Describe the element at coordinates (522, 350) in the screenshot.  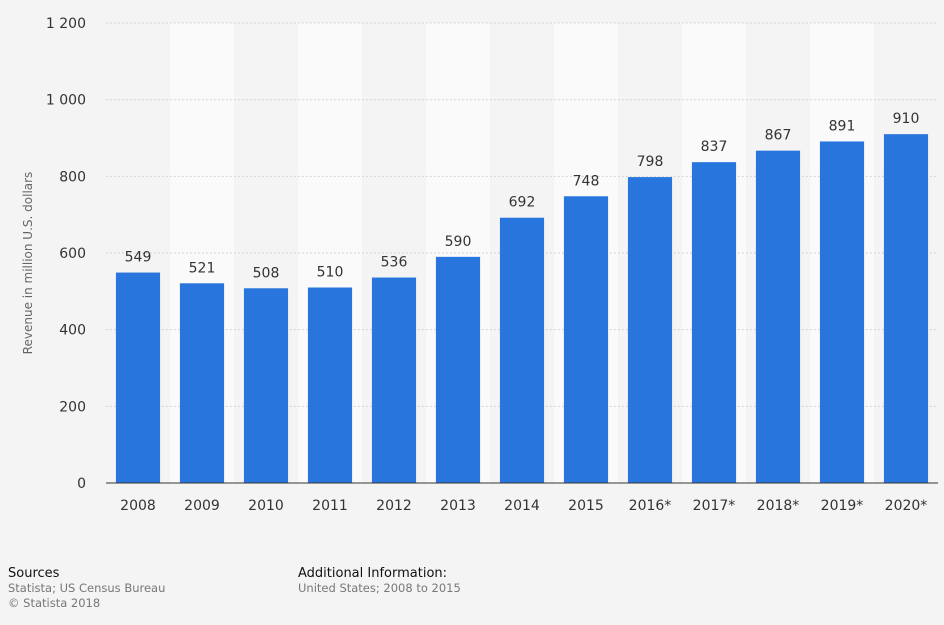
I see `bar-2014` at that location.